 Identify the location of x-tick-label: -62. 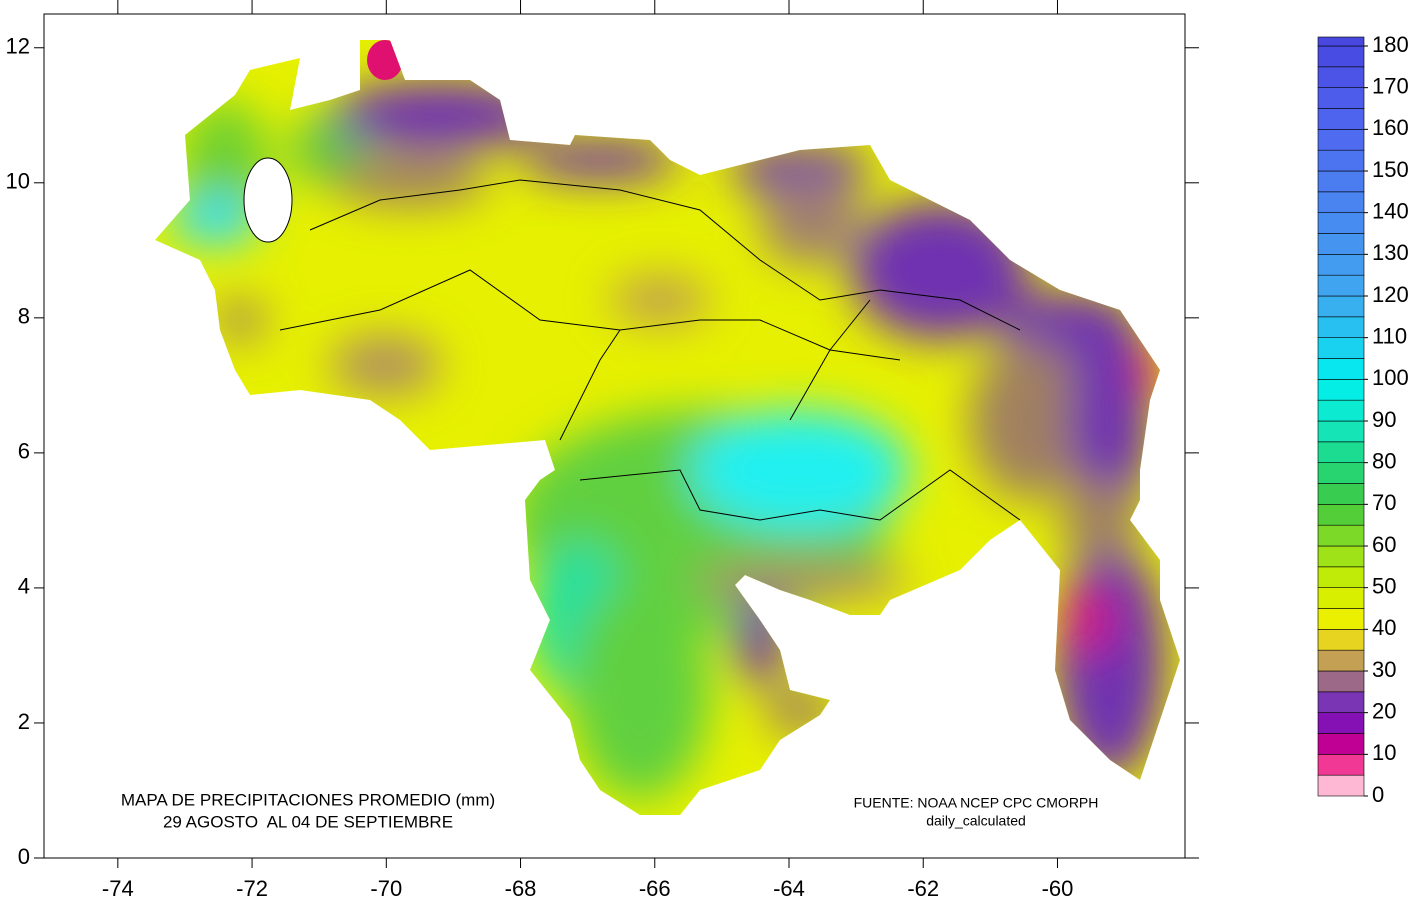
(923, 888).